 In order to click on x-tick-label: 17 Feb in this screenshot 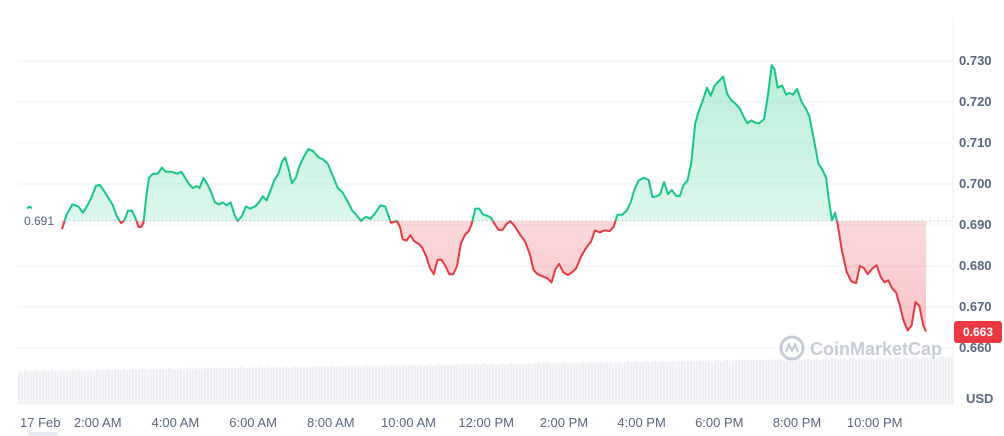, I will do `click(40, 422)`.